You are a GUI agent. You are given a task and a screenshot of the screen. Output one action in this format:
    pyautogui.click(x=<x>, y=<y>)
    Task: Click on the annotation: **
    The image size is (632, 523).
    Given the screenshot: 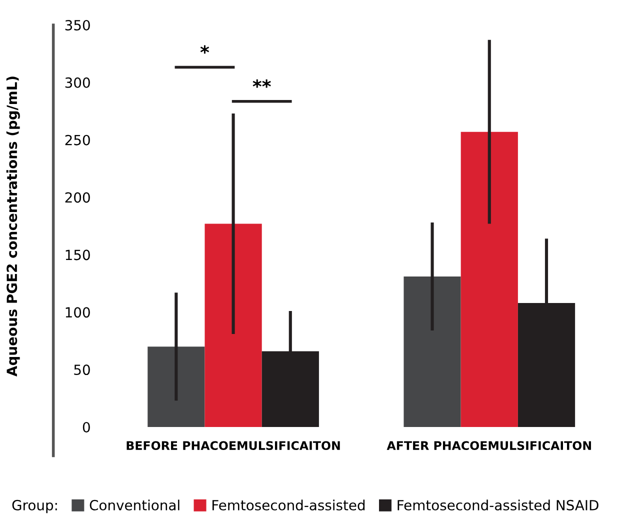 What is the action you would take?
    pyautogui.click(x=261, y=83)
    